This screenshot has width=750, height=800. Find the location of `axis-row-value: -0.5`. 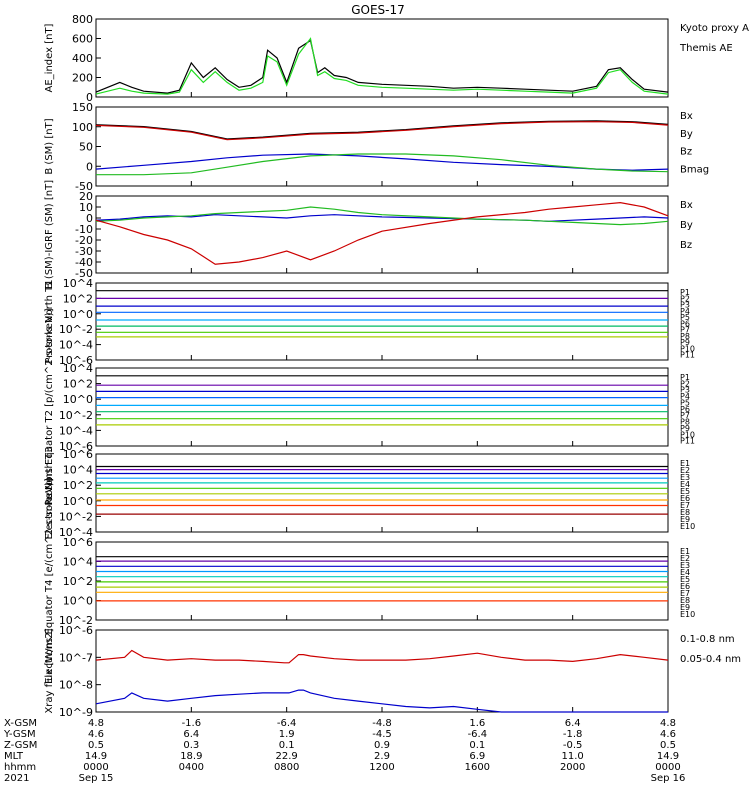

axis-row-value: -0.5 is located at coordinates (573, 745).